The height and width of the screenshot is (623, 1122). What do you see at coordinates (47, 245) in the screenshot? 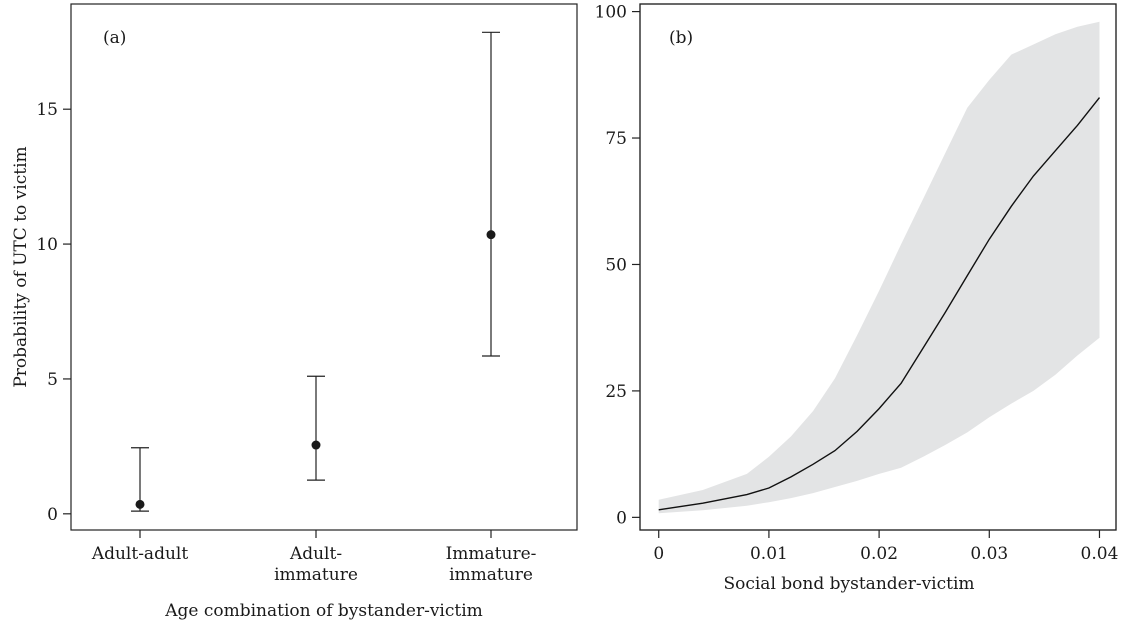
I see `panel-a-ytick-label: 10` at bounding box center [47, 245].